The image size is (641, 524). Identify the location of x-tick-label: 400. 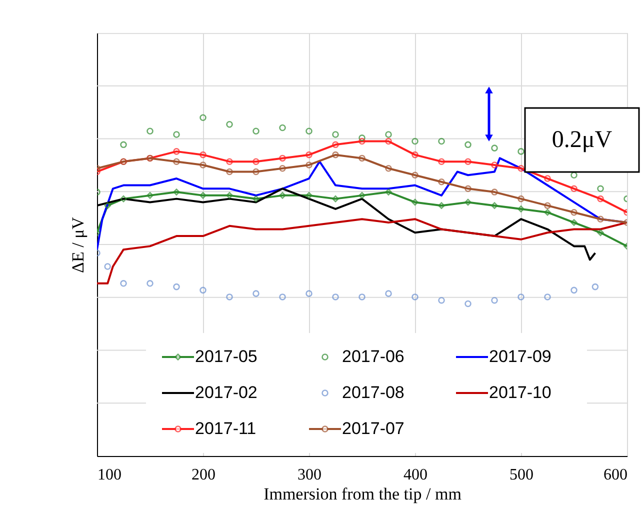
(416, 475).